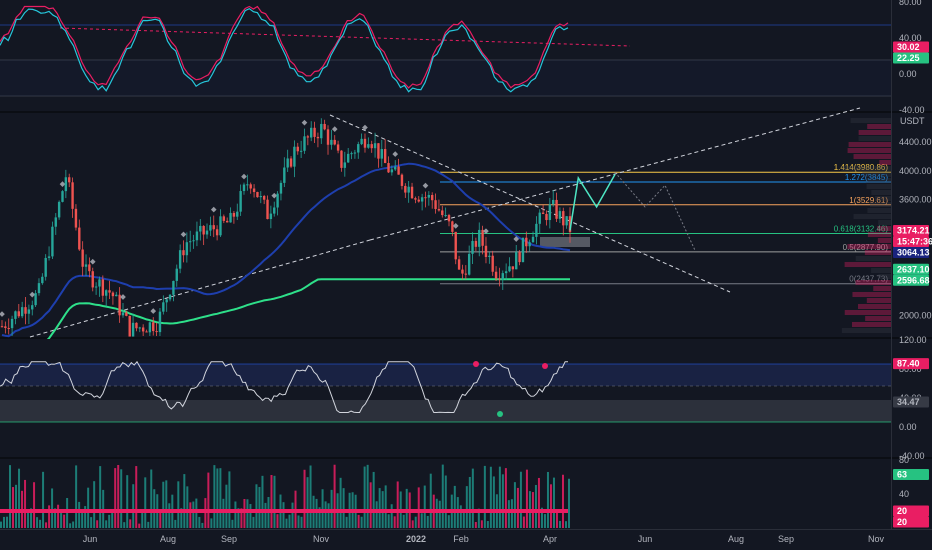 The width and height of the screenshot is (932, 550). What do you see at coordinates (914, 241) in the screenshot?
I see `value-tag-label: 15:47:36` at bounding box center [914, 241].